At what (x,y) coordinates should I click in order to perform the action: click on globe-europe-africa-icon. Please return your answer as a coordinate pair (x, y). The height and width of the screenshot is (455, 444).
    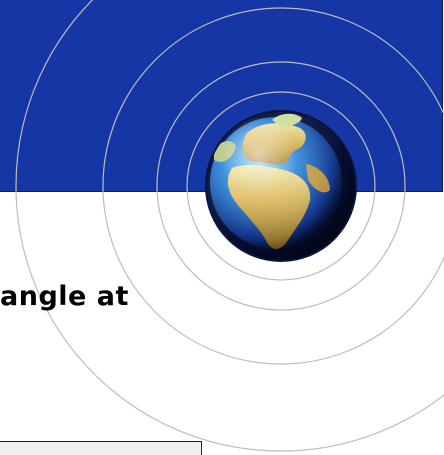
    Looking at the image, I should click on (281, 186).